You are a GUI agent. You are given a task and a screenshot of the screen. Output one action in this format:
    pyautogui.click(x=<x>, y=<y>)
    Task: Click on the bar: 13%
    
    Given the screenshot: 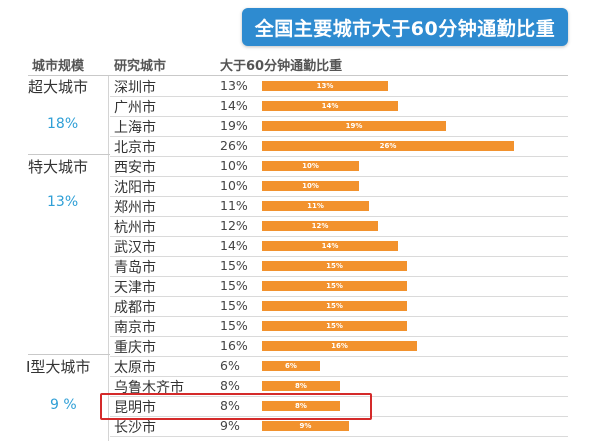 What is the action you would take?
    pyautogui.click(x=325, y=86)
    